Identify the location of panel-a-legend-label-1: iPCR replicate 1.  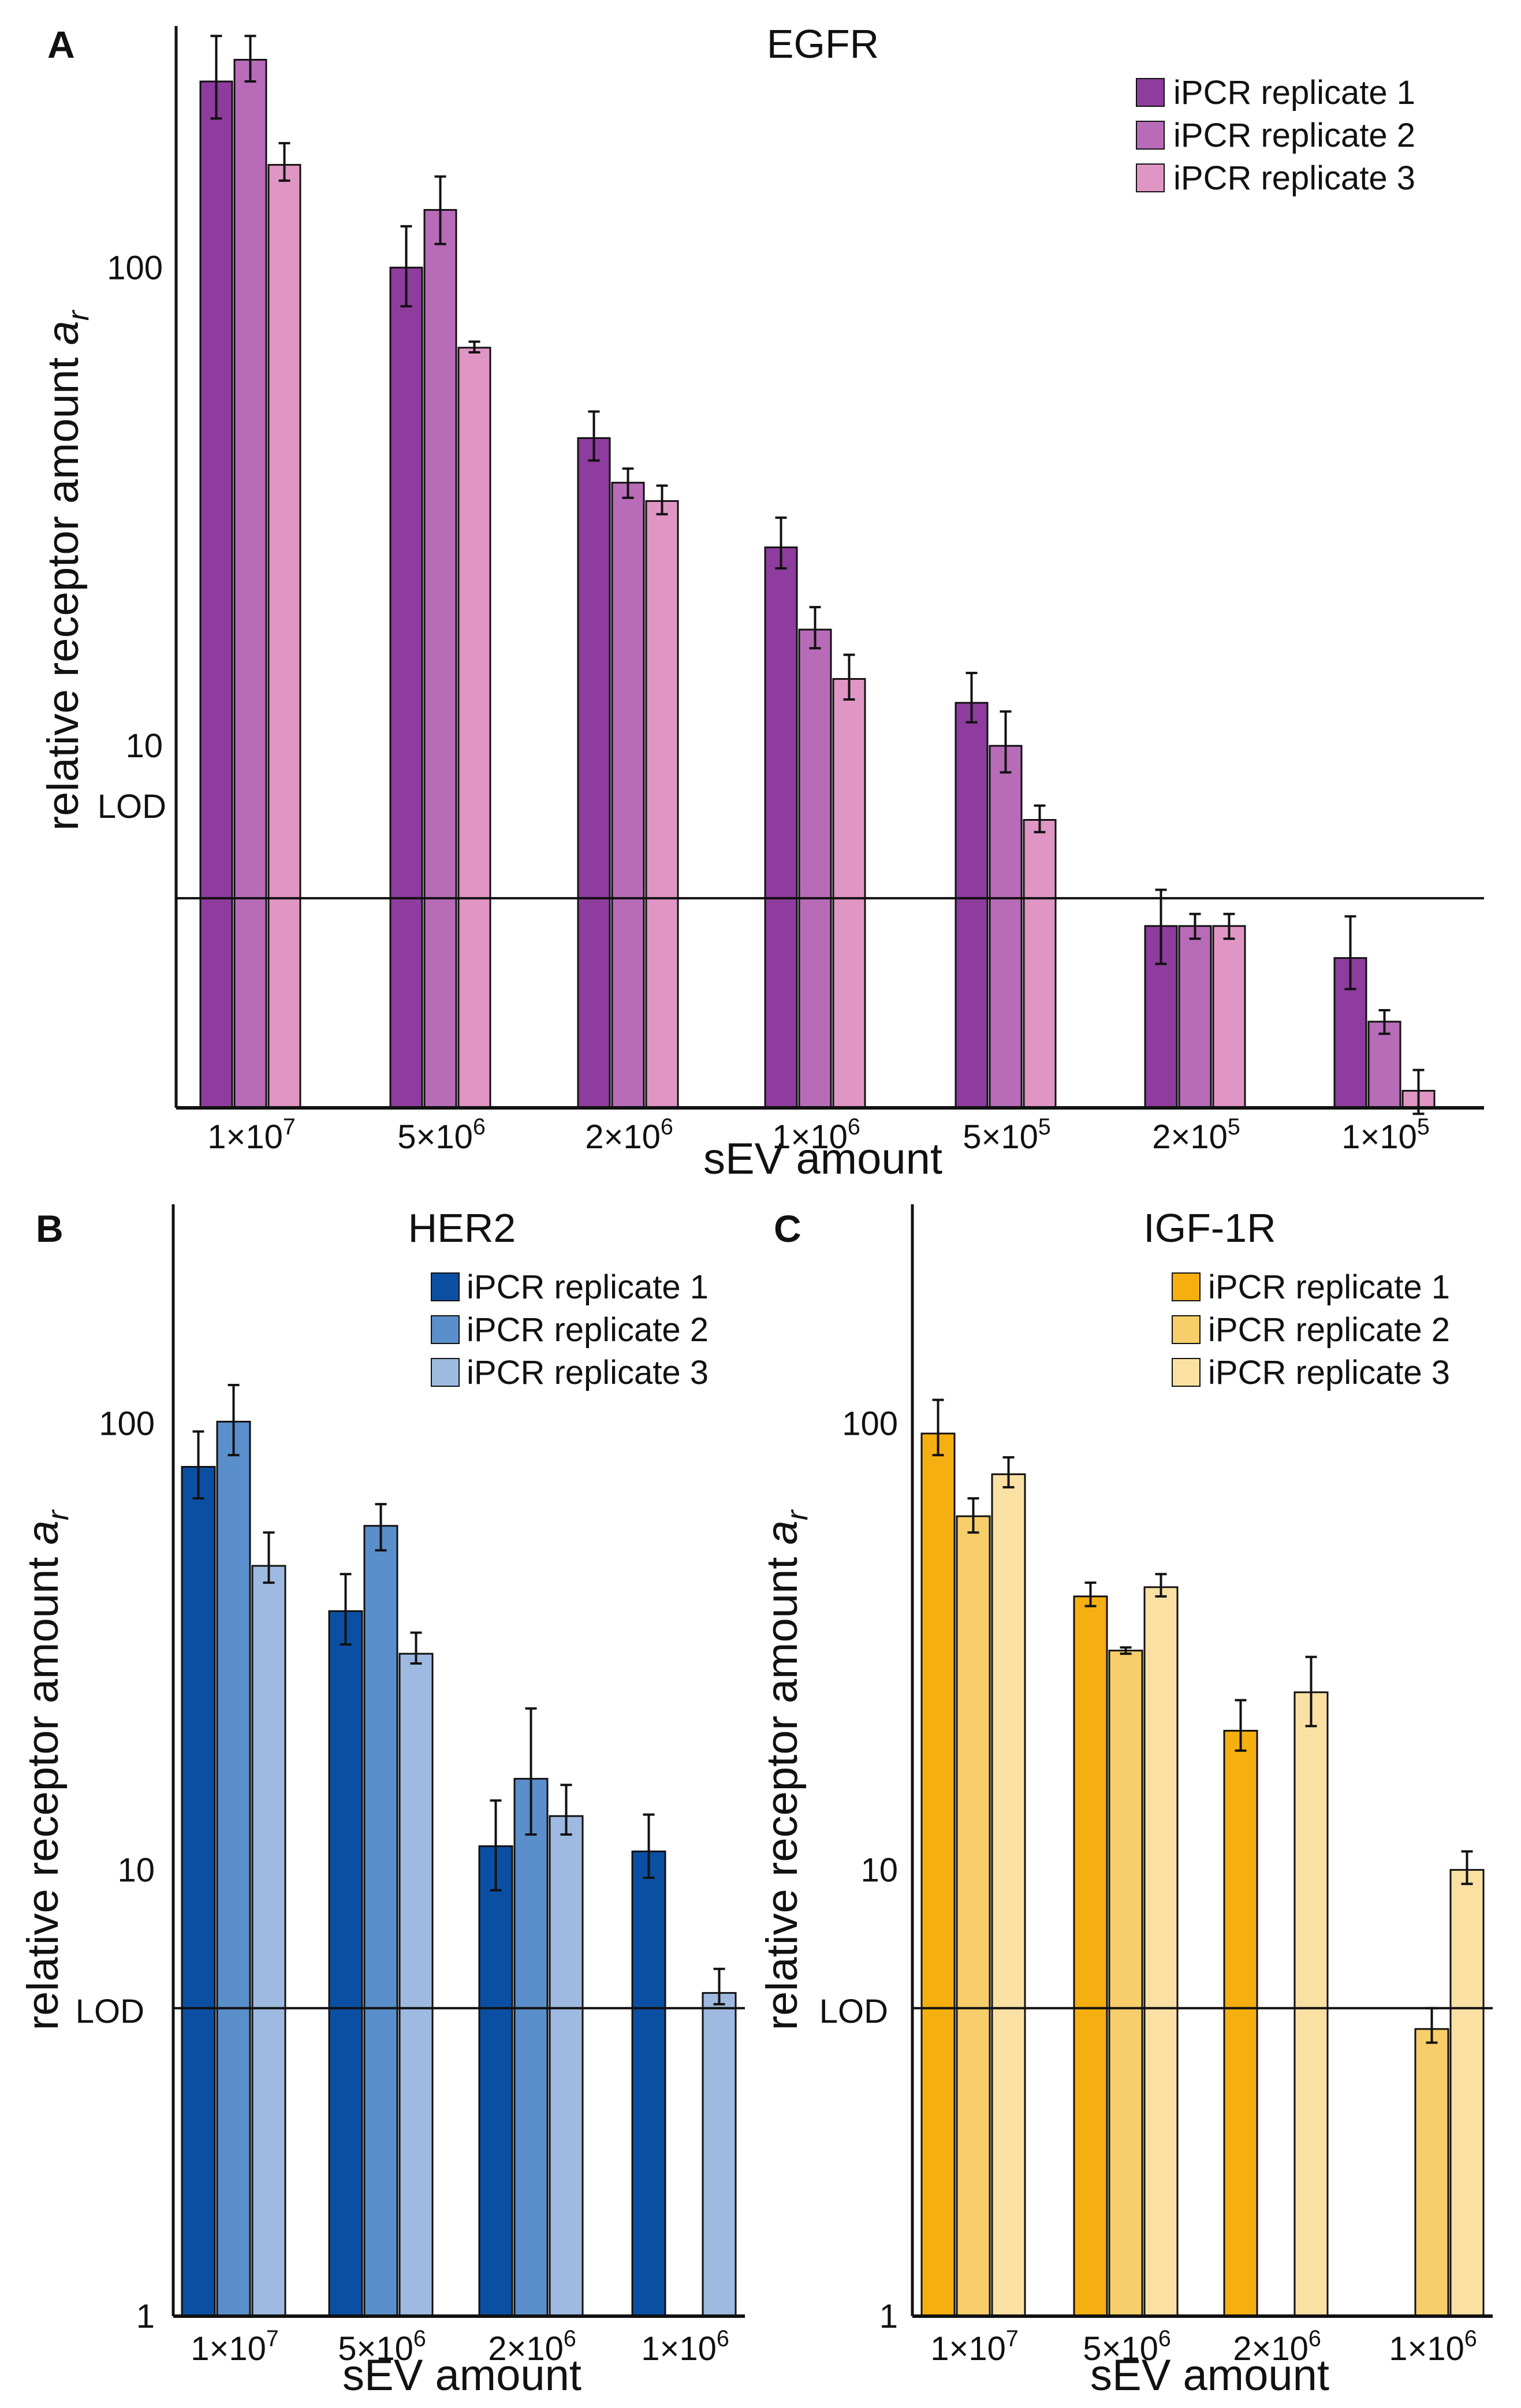
(1294, 92).